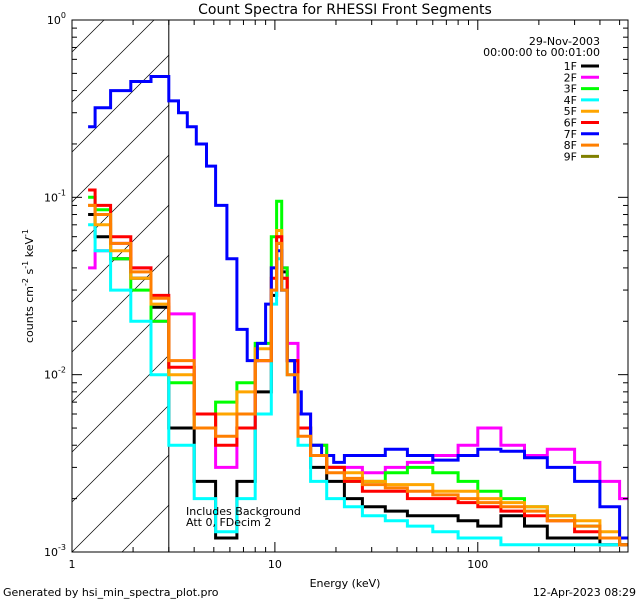  What do you see at coordinates (55, 551) in the screenshot?
I see `y-tick-label: 10⁻³` at bounding box center [55, 551].